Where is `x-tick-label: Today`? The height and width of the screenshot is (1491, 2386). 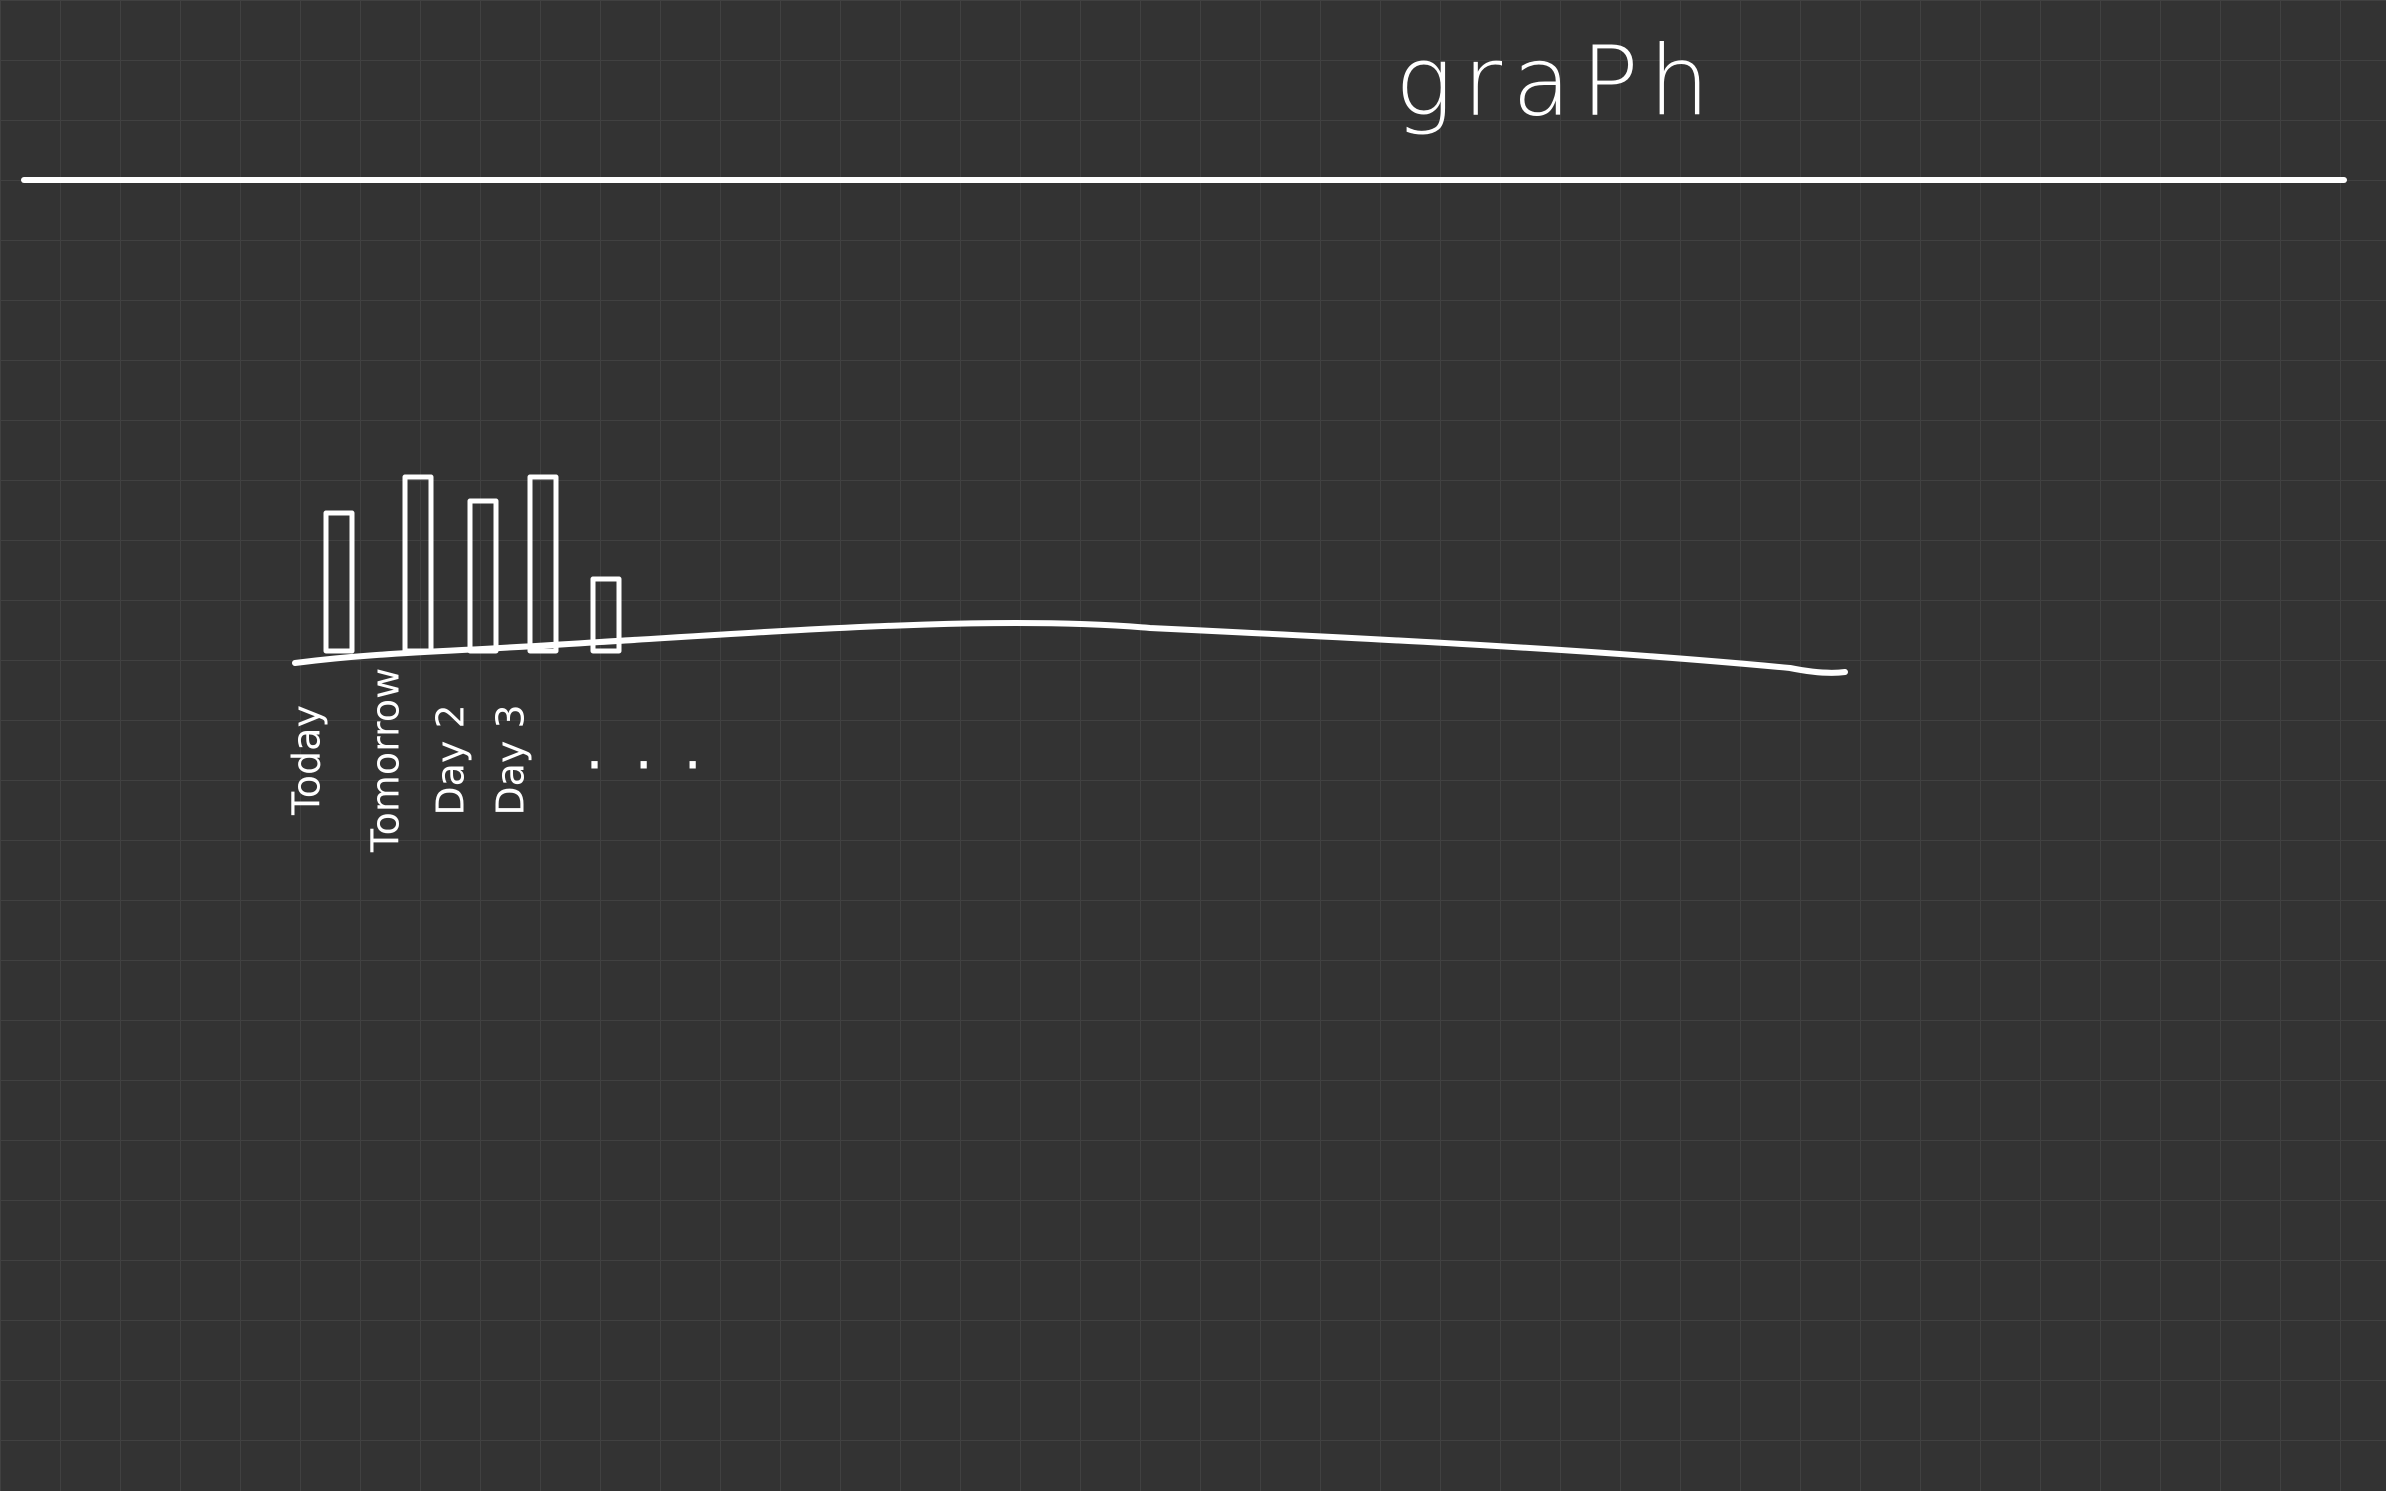
x-tick-label: Today is located at coordinates (307, 760).